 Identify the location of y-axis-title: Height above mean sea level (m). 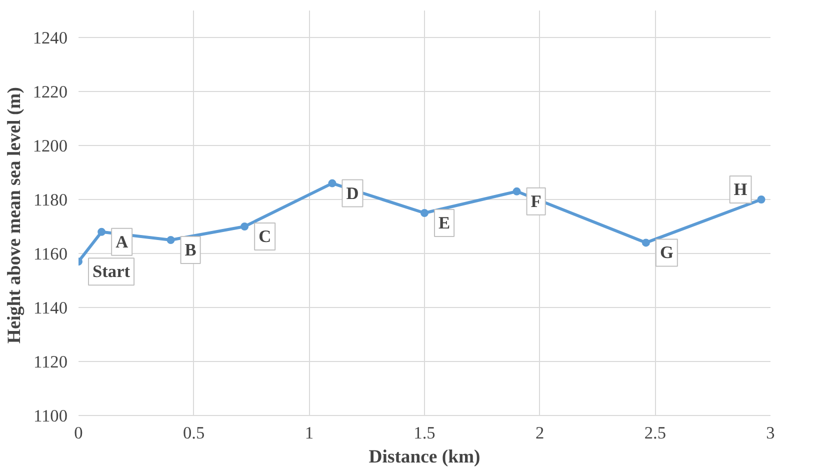
(14, 215).